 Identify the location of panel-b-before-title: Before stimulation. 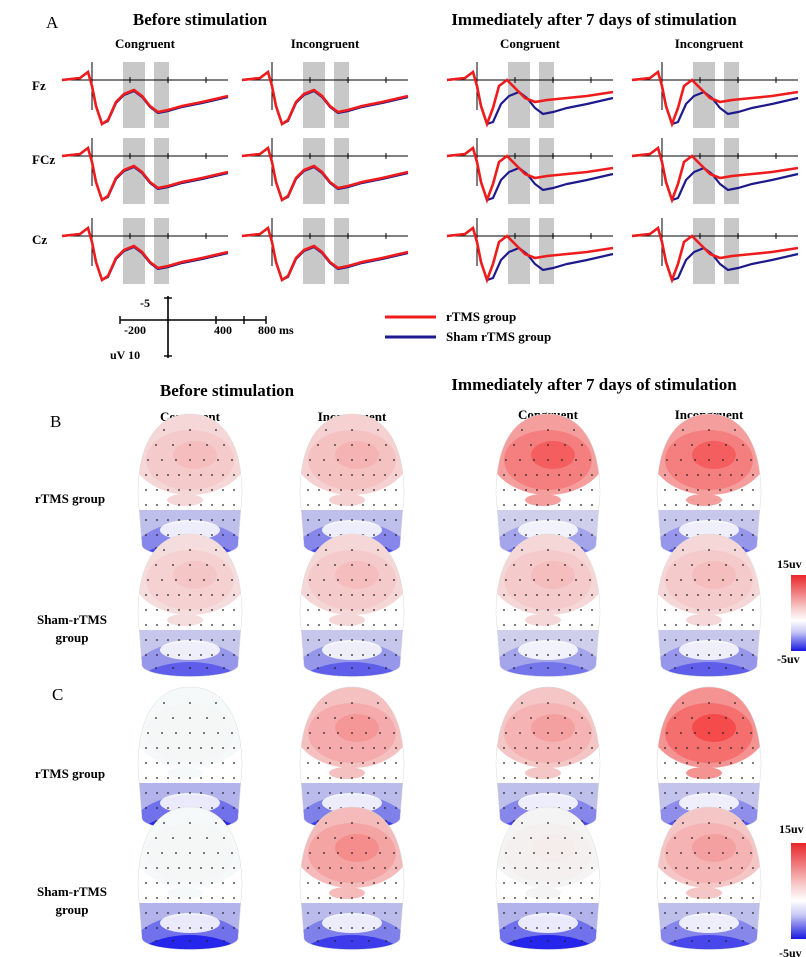
(227, 390).